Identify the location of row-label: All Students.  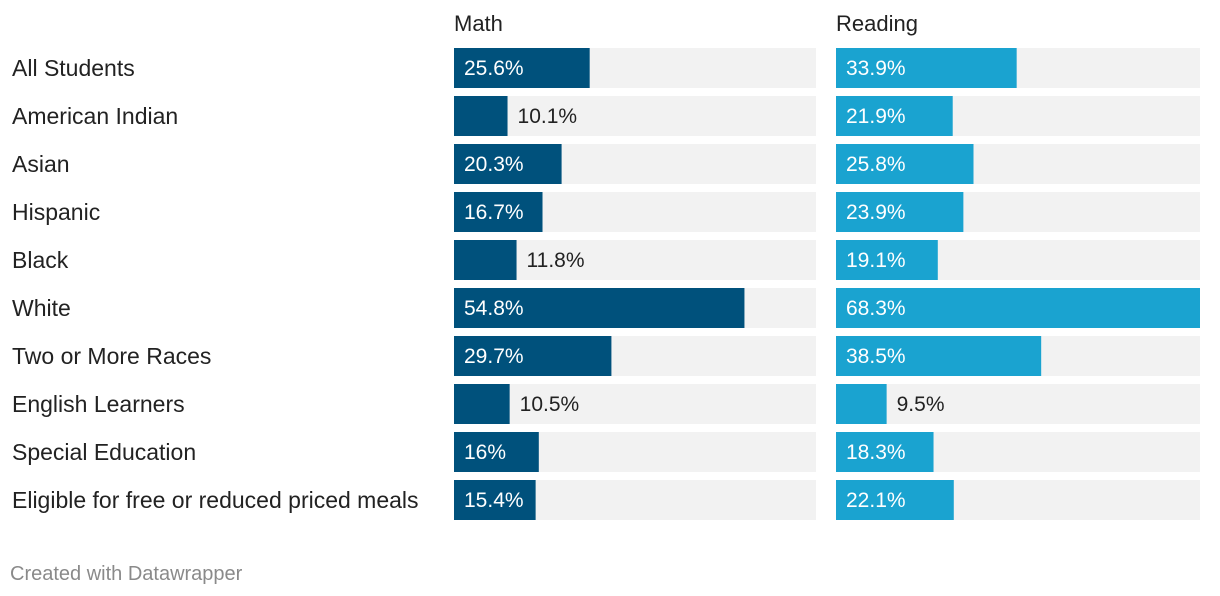
(73, 68).